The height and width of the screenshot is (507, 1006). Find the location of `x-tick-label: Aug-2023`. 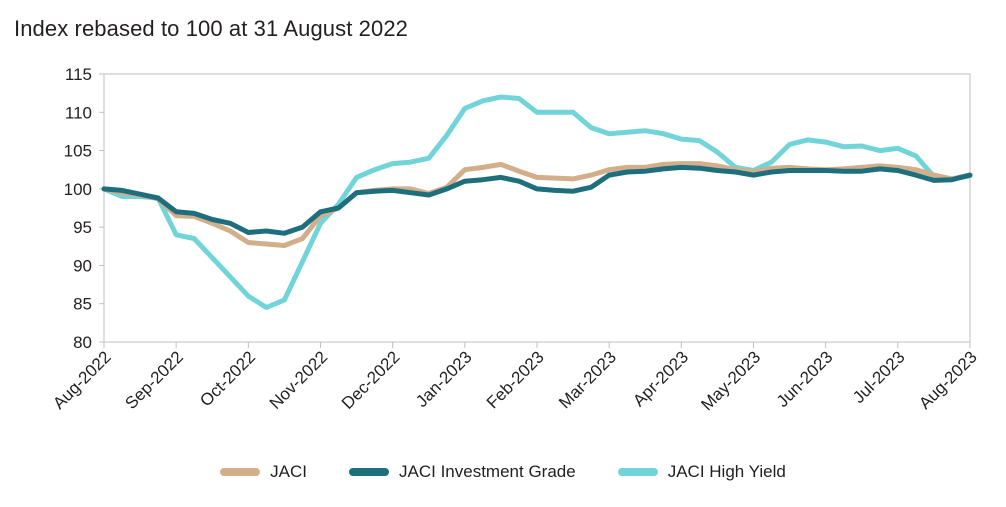

x-tick-label: Aug-2023 is located at coordinates (948, 380).